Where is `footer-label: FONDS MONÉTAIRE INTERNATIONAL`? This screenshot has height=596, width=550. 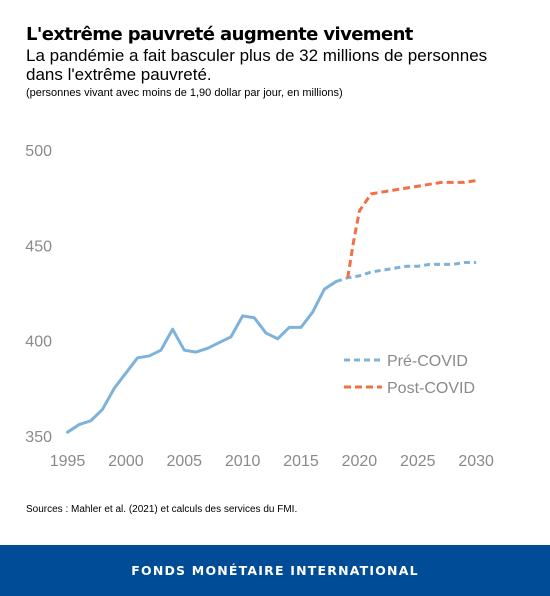 footer-label: FONDS MONÉTAIRE INTERNATIONAL is located at coordinates (275, 570).